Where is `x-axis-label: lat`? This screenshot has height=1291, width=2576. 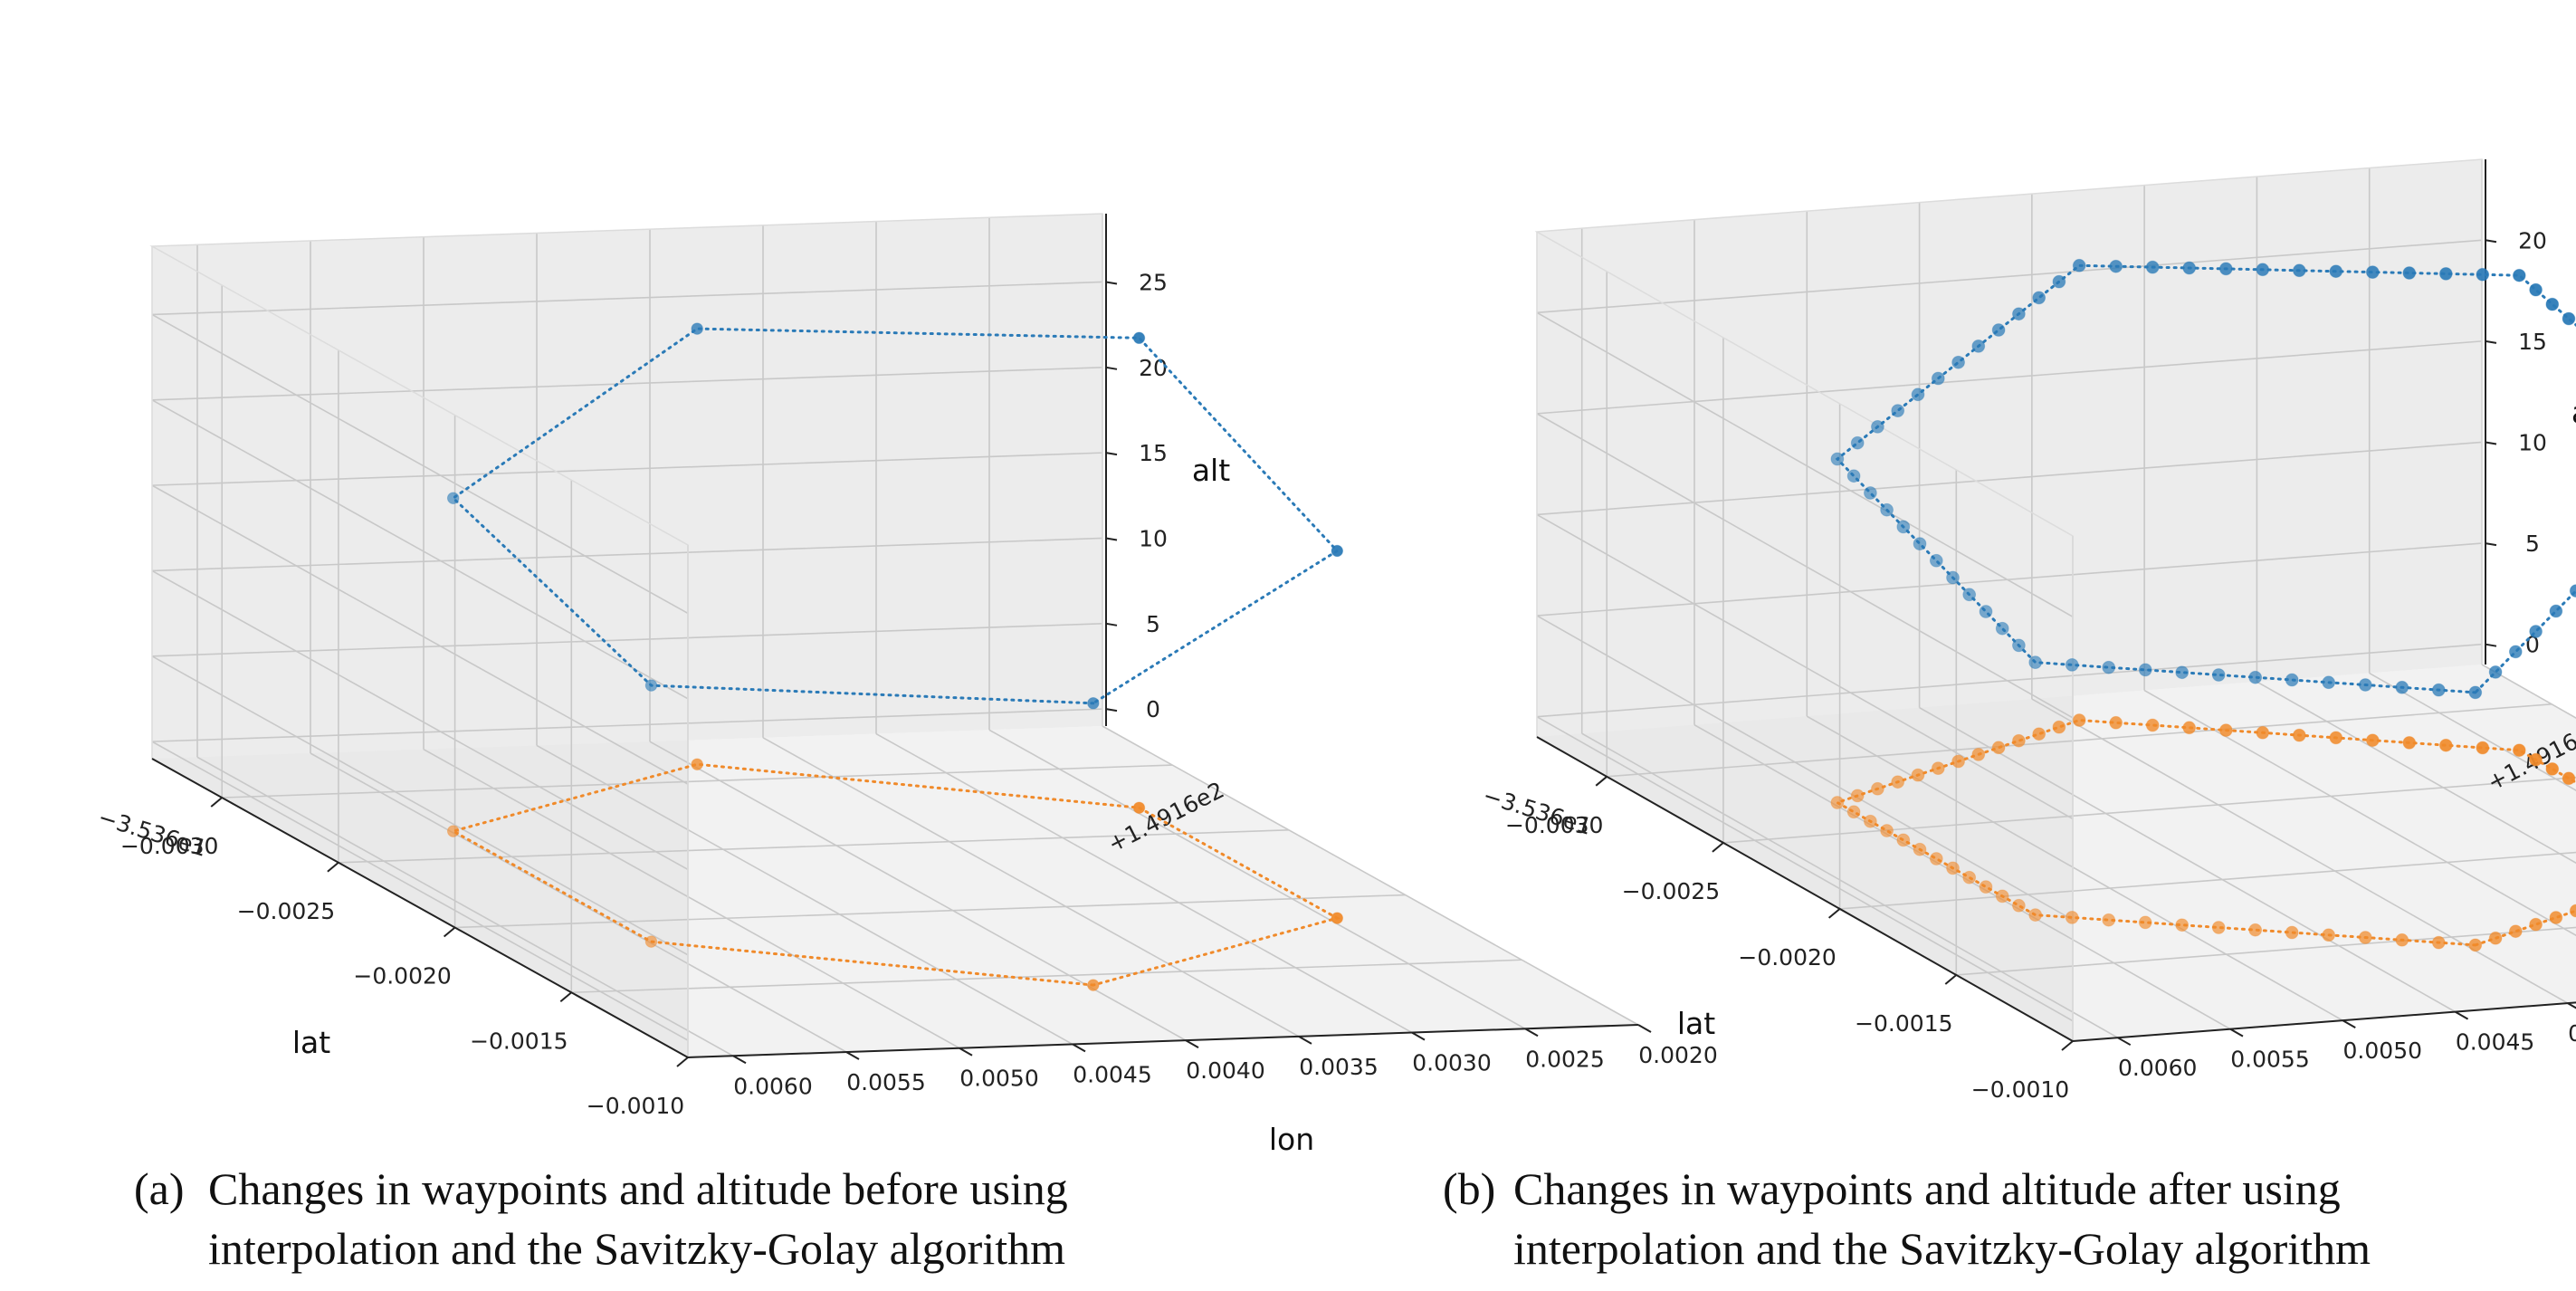 x-axis-label: lat is located at coordinates (311, 1042).